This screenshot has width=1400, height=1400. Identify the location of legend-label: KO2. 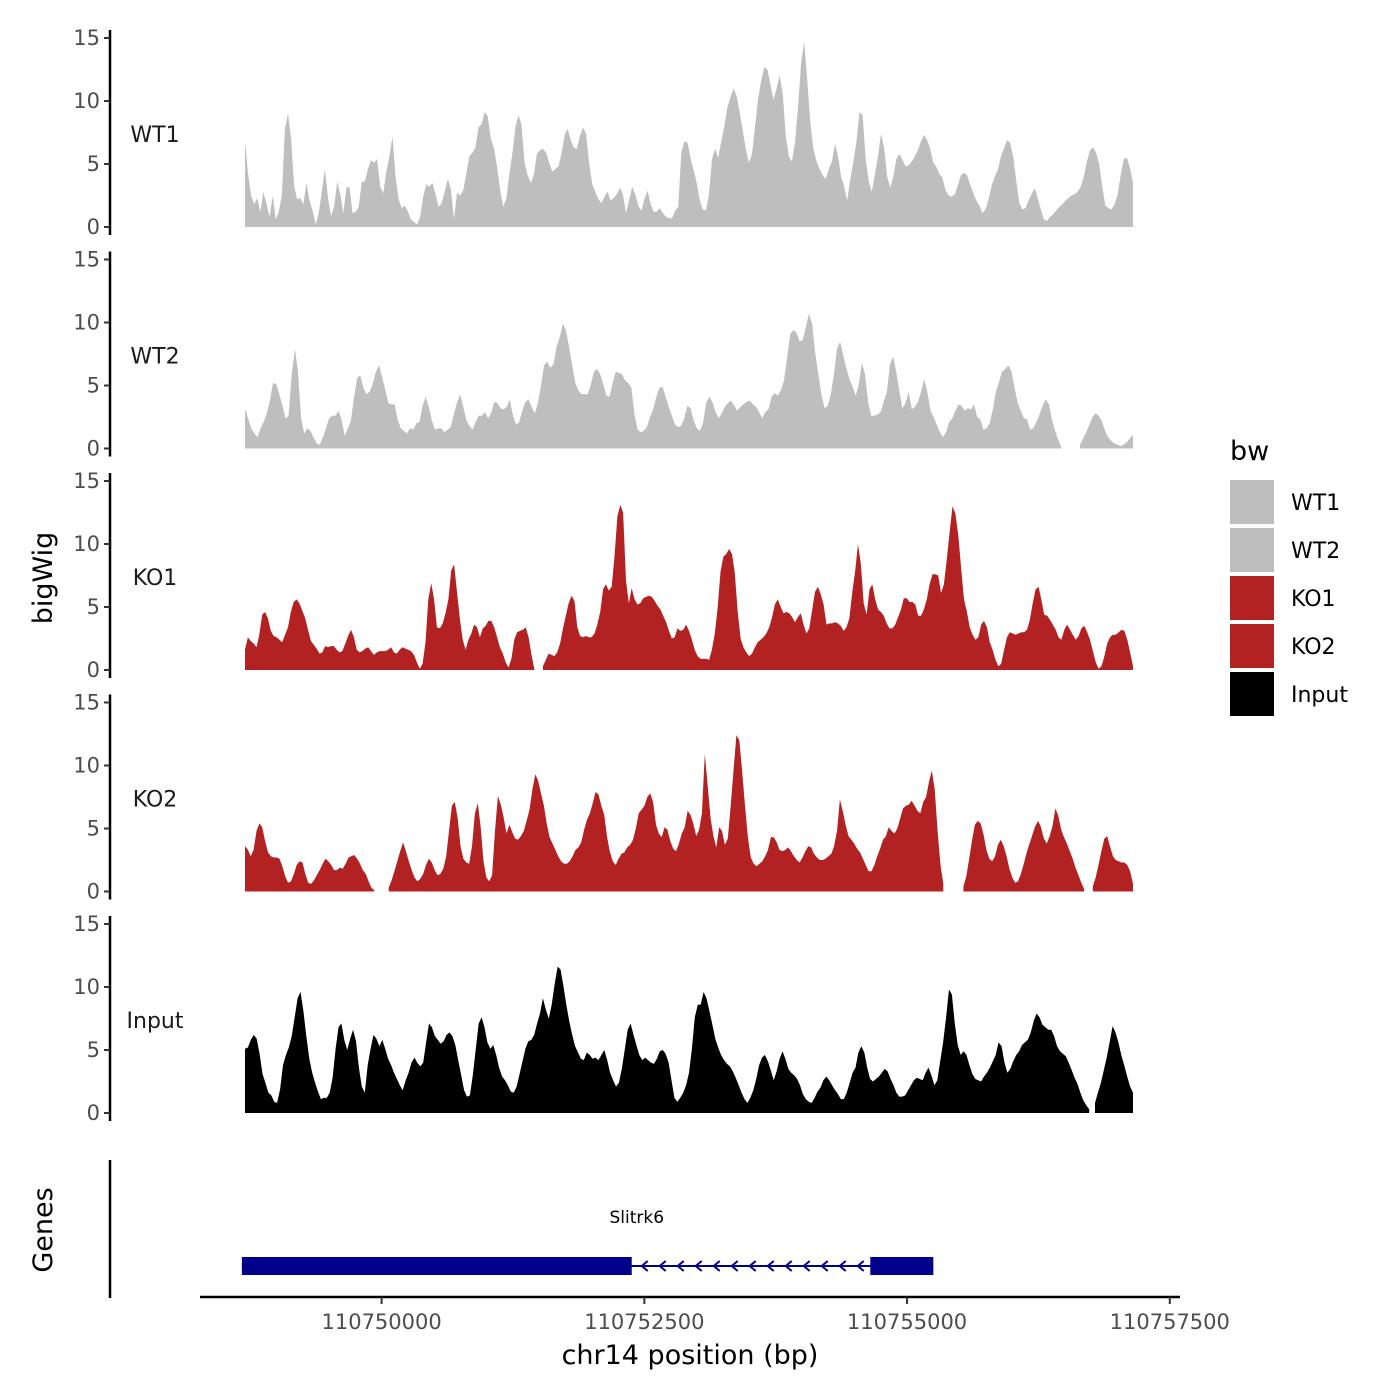
(1313, 647).